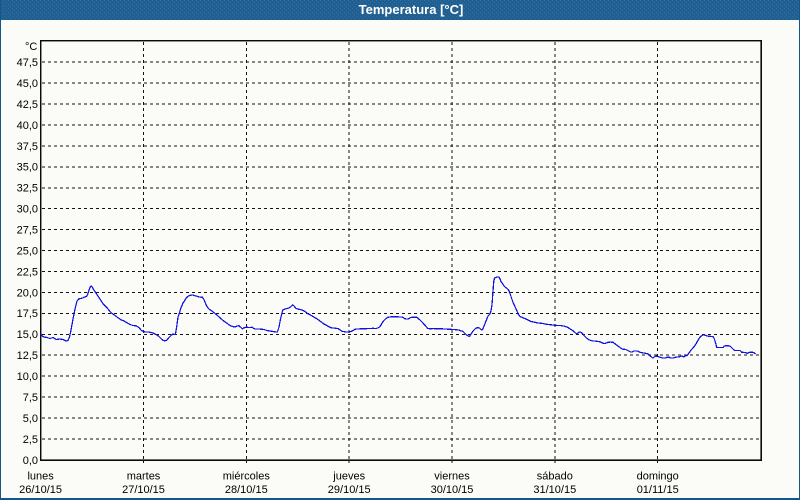 This screenshot has width=800, height=500. I want to click on svg-text: 2,5, so click(29, 440).